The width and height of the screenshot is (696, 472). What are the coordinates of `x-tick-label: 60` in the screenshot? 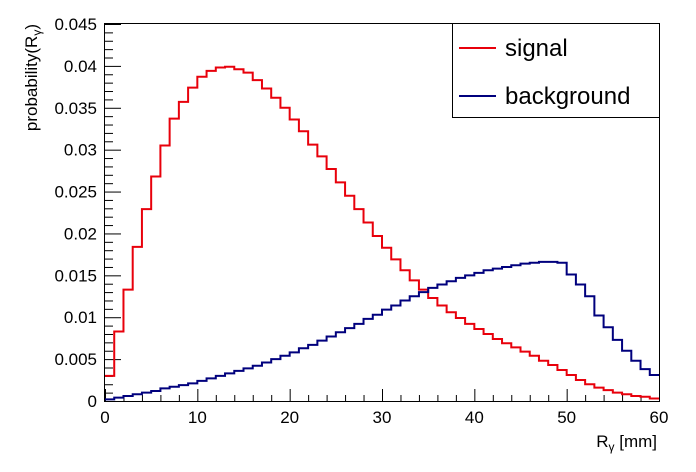 It's located at (659, 417).